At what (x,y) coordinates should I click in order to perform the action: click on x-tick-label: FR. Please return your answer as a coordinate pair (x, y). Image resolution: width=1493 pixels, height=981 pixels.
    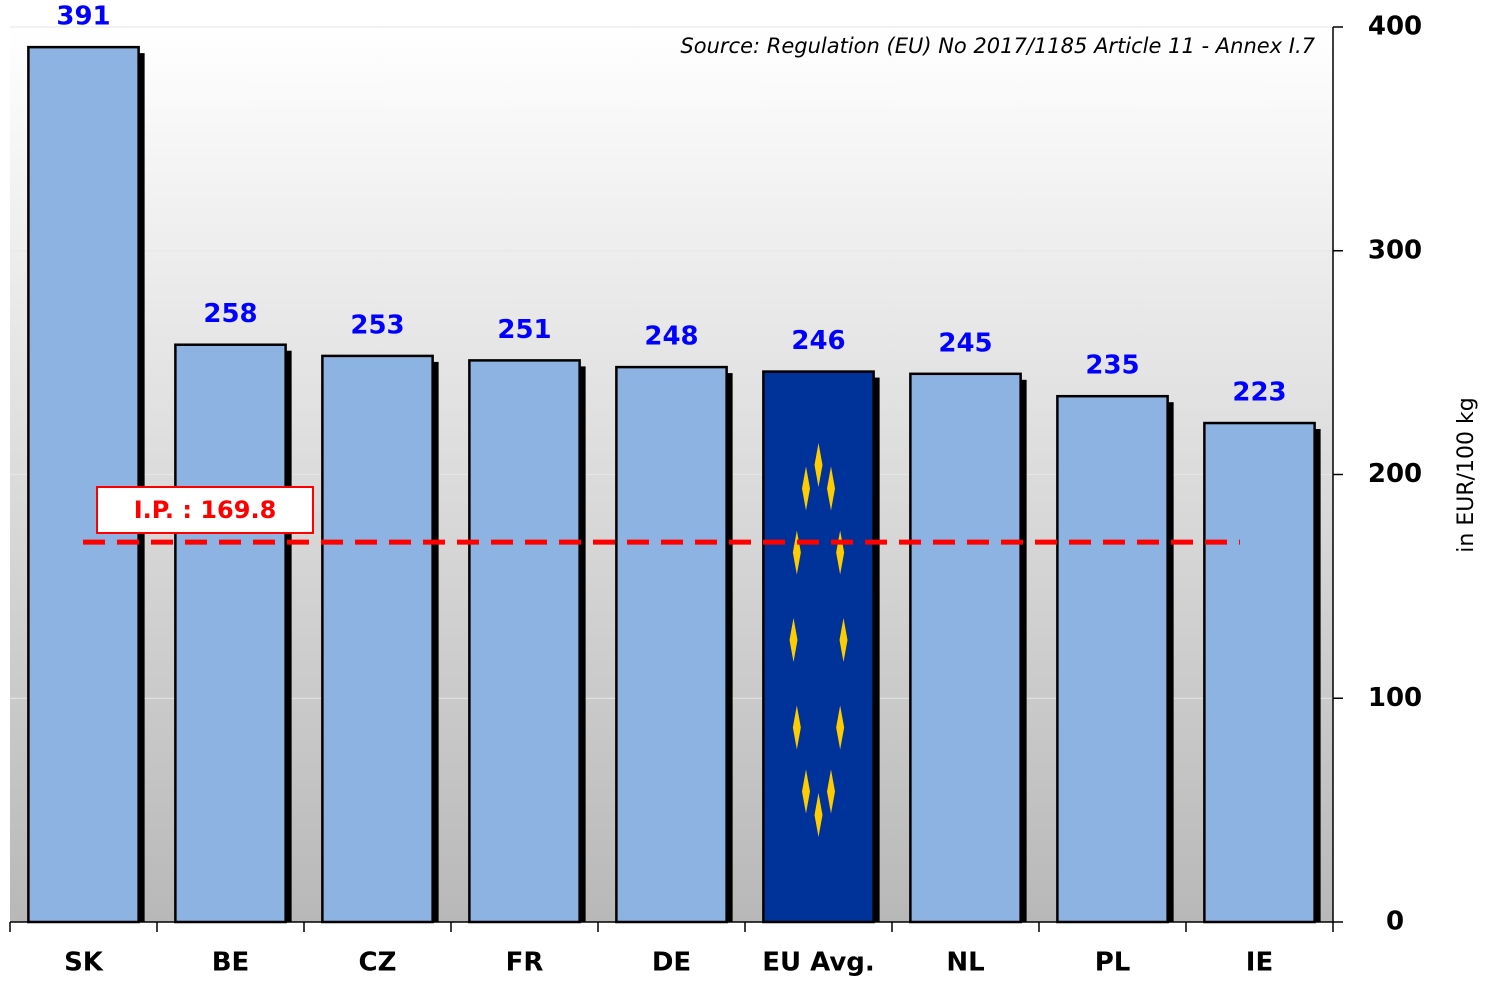
    Looking at the image, I should click on (525, 963).